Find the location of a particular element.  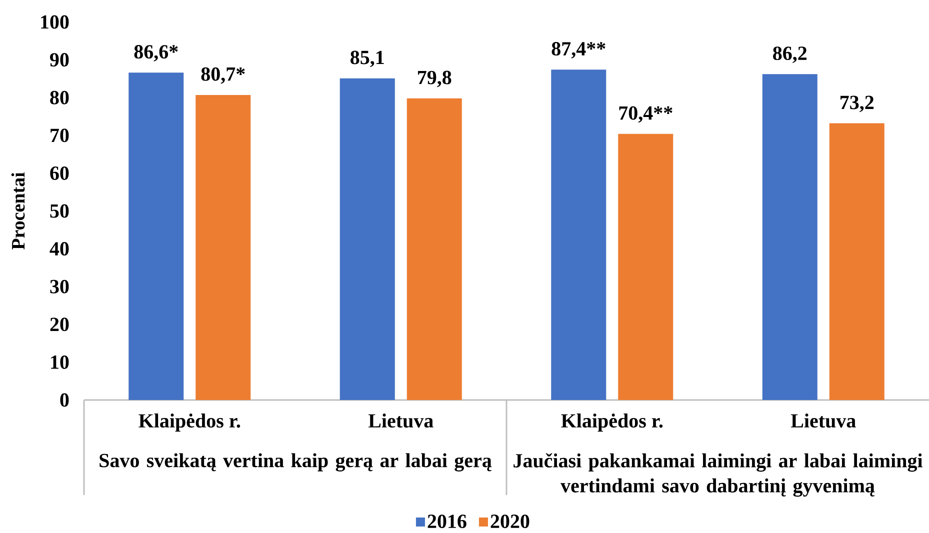

legend-label: 2016 is located at coordinates (447, 521).